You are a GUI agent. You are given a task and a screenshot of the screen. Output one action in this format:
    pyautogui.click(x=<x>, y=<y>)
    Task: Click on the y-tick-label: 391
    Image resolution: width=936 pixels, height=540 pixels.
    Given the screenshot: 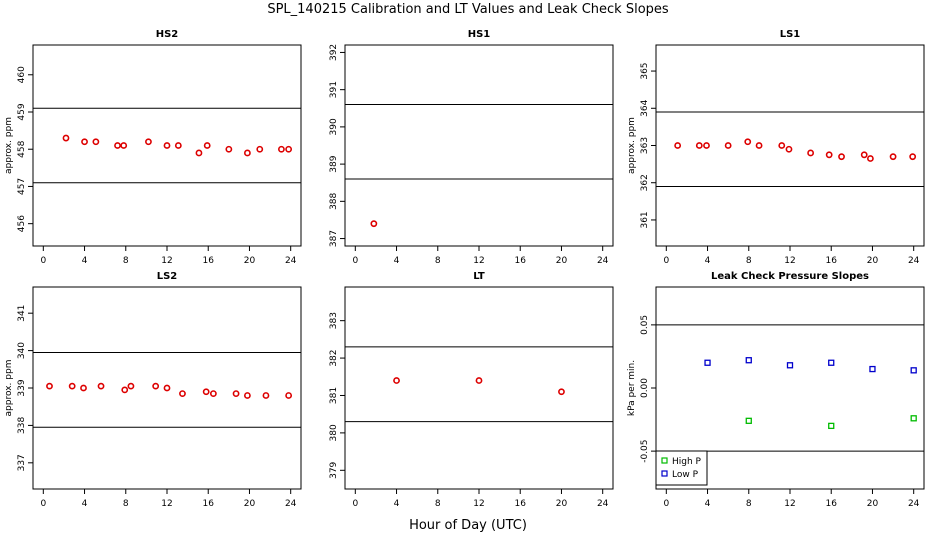 What is the action you would take?
    pyautogui.click(x=334, y=89)
    